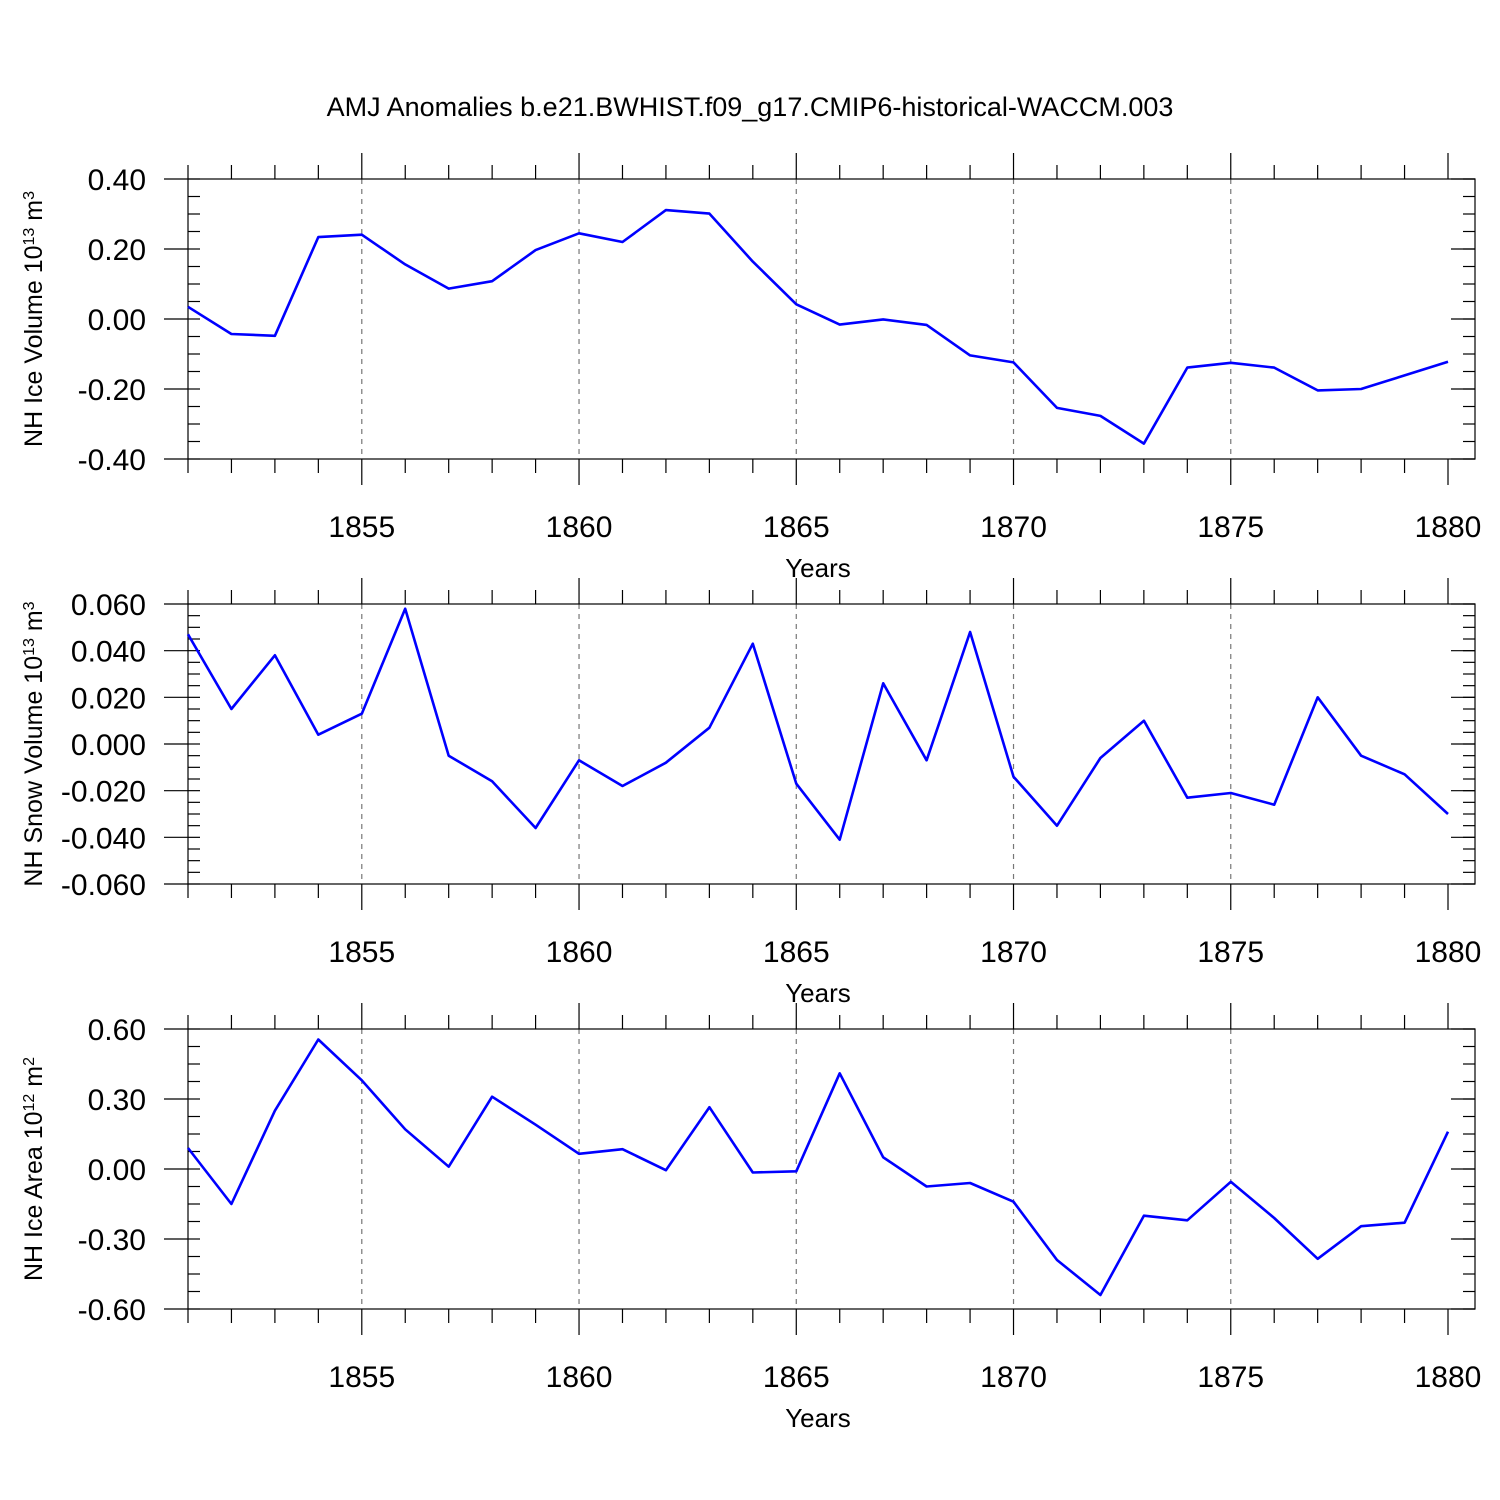 The height and width of the screenshot is (1500, 1500). Describe the element at coordinates (112, 460) in the screenshot. I see `y-tick-label: -0.40` at that location.